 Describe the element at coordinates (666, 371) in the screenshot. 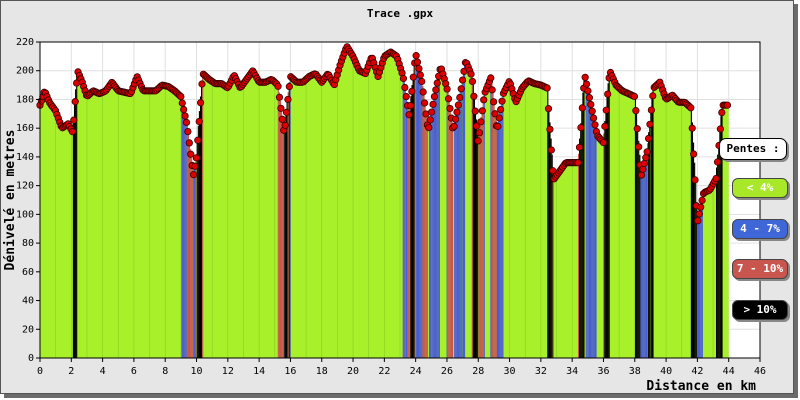

I see `x-tick-label-20: 40` at that location.